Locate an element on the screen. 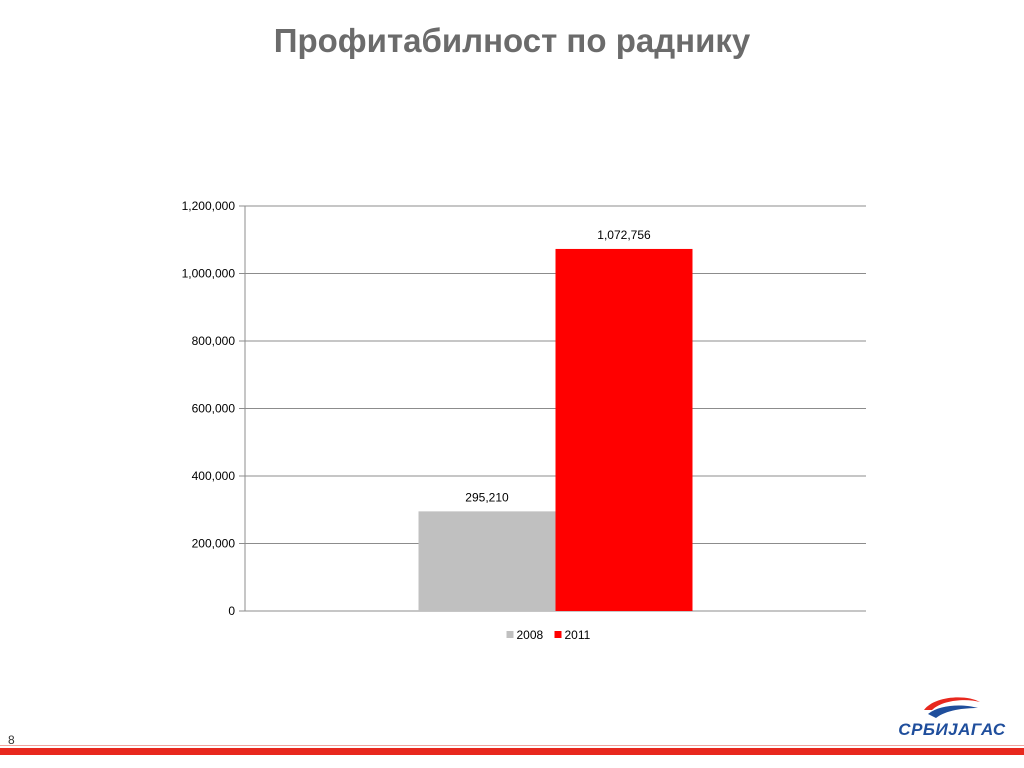  slide-title: Профитабилност по раднику is located at coordinates (512, 40).